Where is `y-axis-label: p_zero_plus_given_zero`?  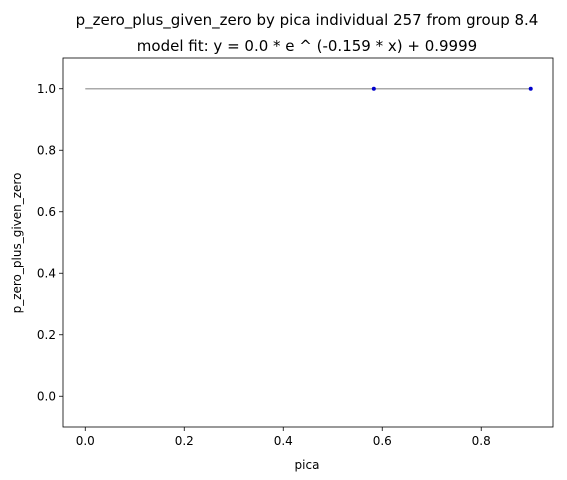 y-axis-label: p_zero_plus_given_zero is located at coordinates (17, 243).